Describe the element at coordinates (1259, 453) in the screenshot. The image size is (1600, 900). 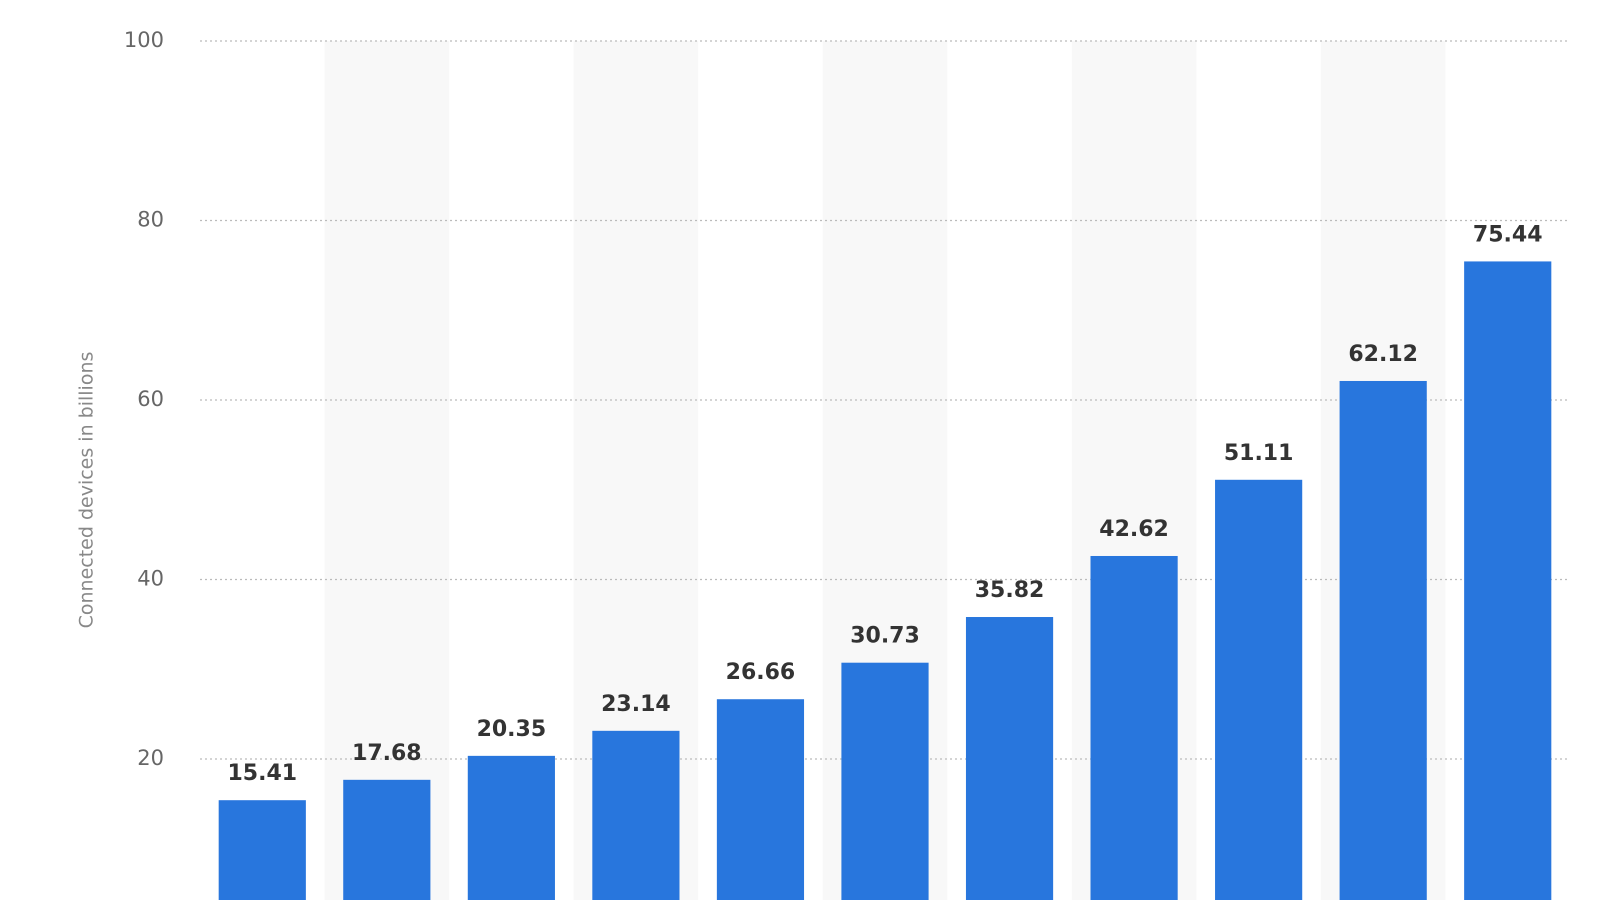
I see `data-label: 51.11` at that location.